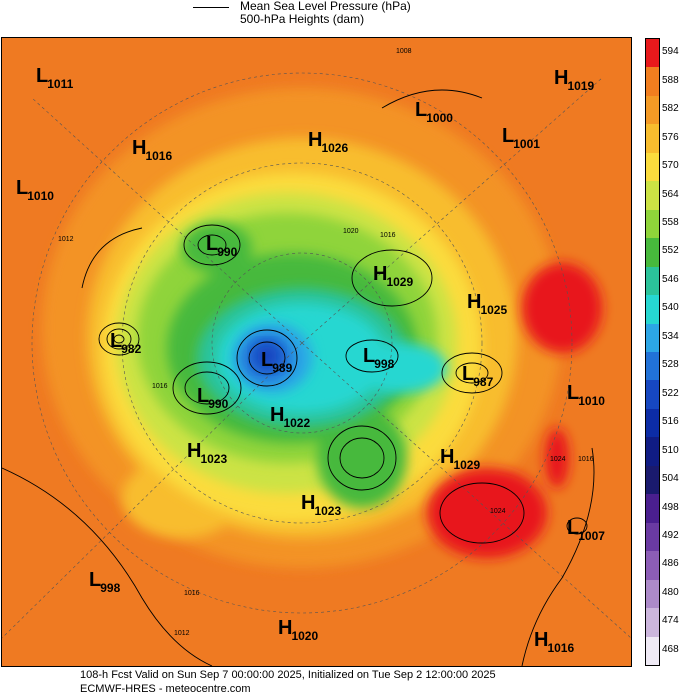  Describe the element at coordinates (434, 112) in the screenshot. I see `low-pressure-center: L1000` at that location.